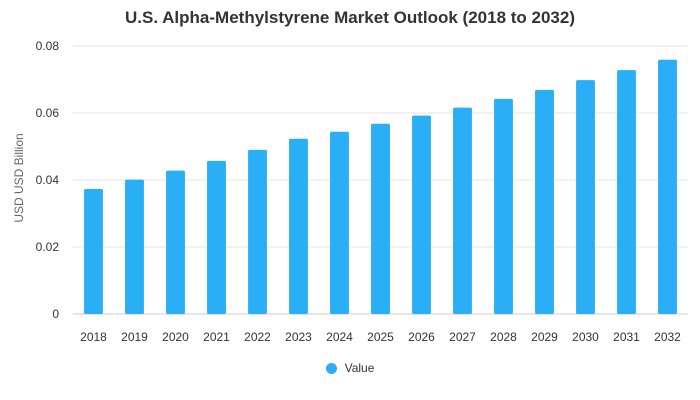 The width and height of the screenshot is (700, 400). Describe the element at coordinates (55, 314) in the screenshot. I see `y-tick-label: 0` at that location.